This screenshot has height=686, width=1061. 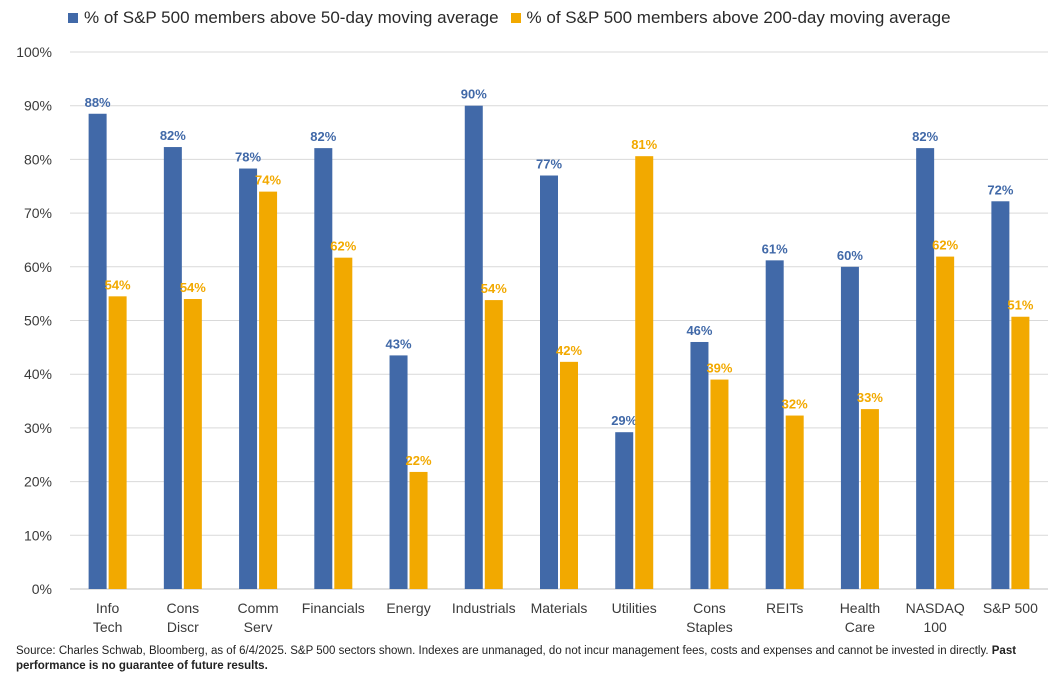 What do you see at coordinates (795, 404) in the screenshot?
I see `data-label-200-day: 32%` at bounding box center [795, 404].